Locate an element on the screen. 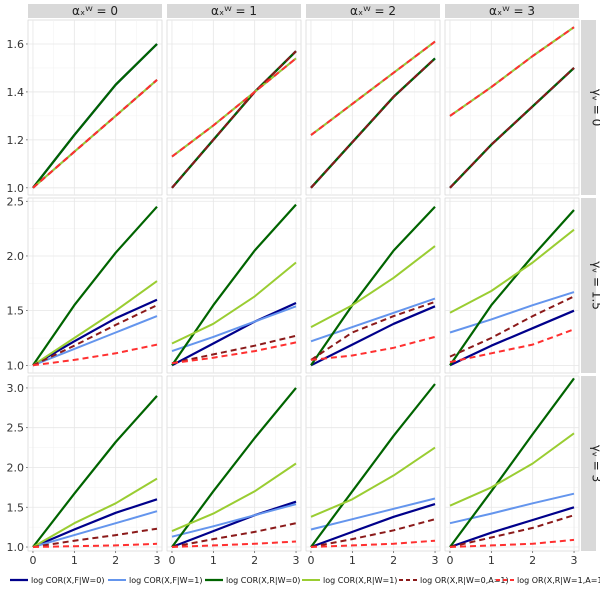  y-tick-label: 3.0 is located at coordinates (16, 388).